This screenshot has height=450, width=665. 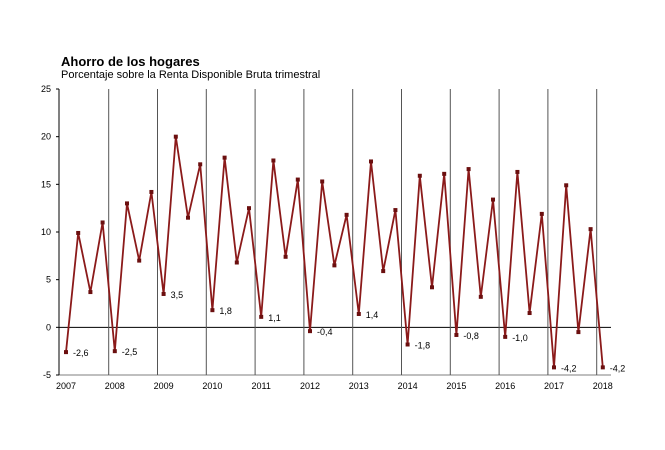 What do you see at coordinates (130, 61) in the screenshot?
I see `chart-title: Ahorro de los hogares` at bounding box center [130, 61].